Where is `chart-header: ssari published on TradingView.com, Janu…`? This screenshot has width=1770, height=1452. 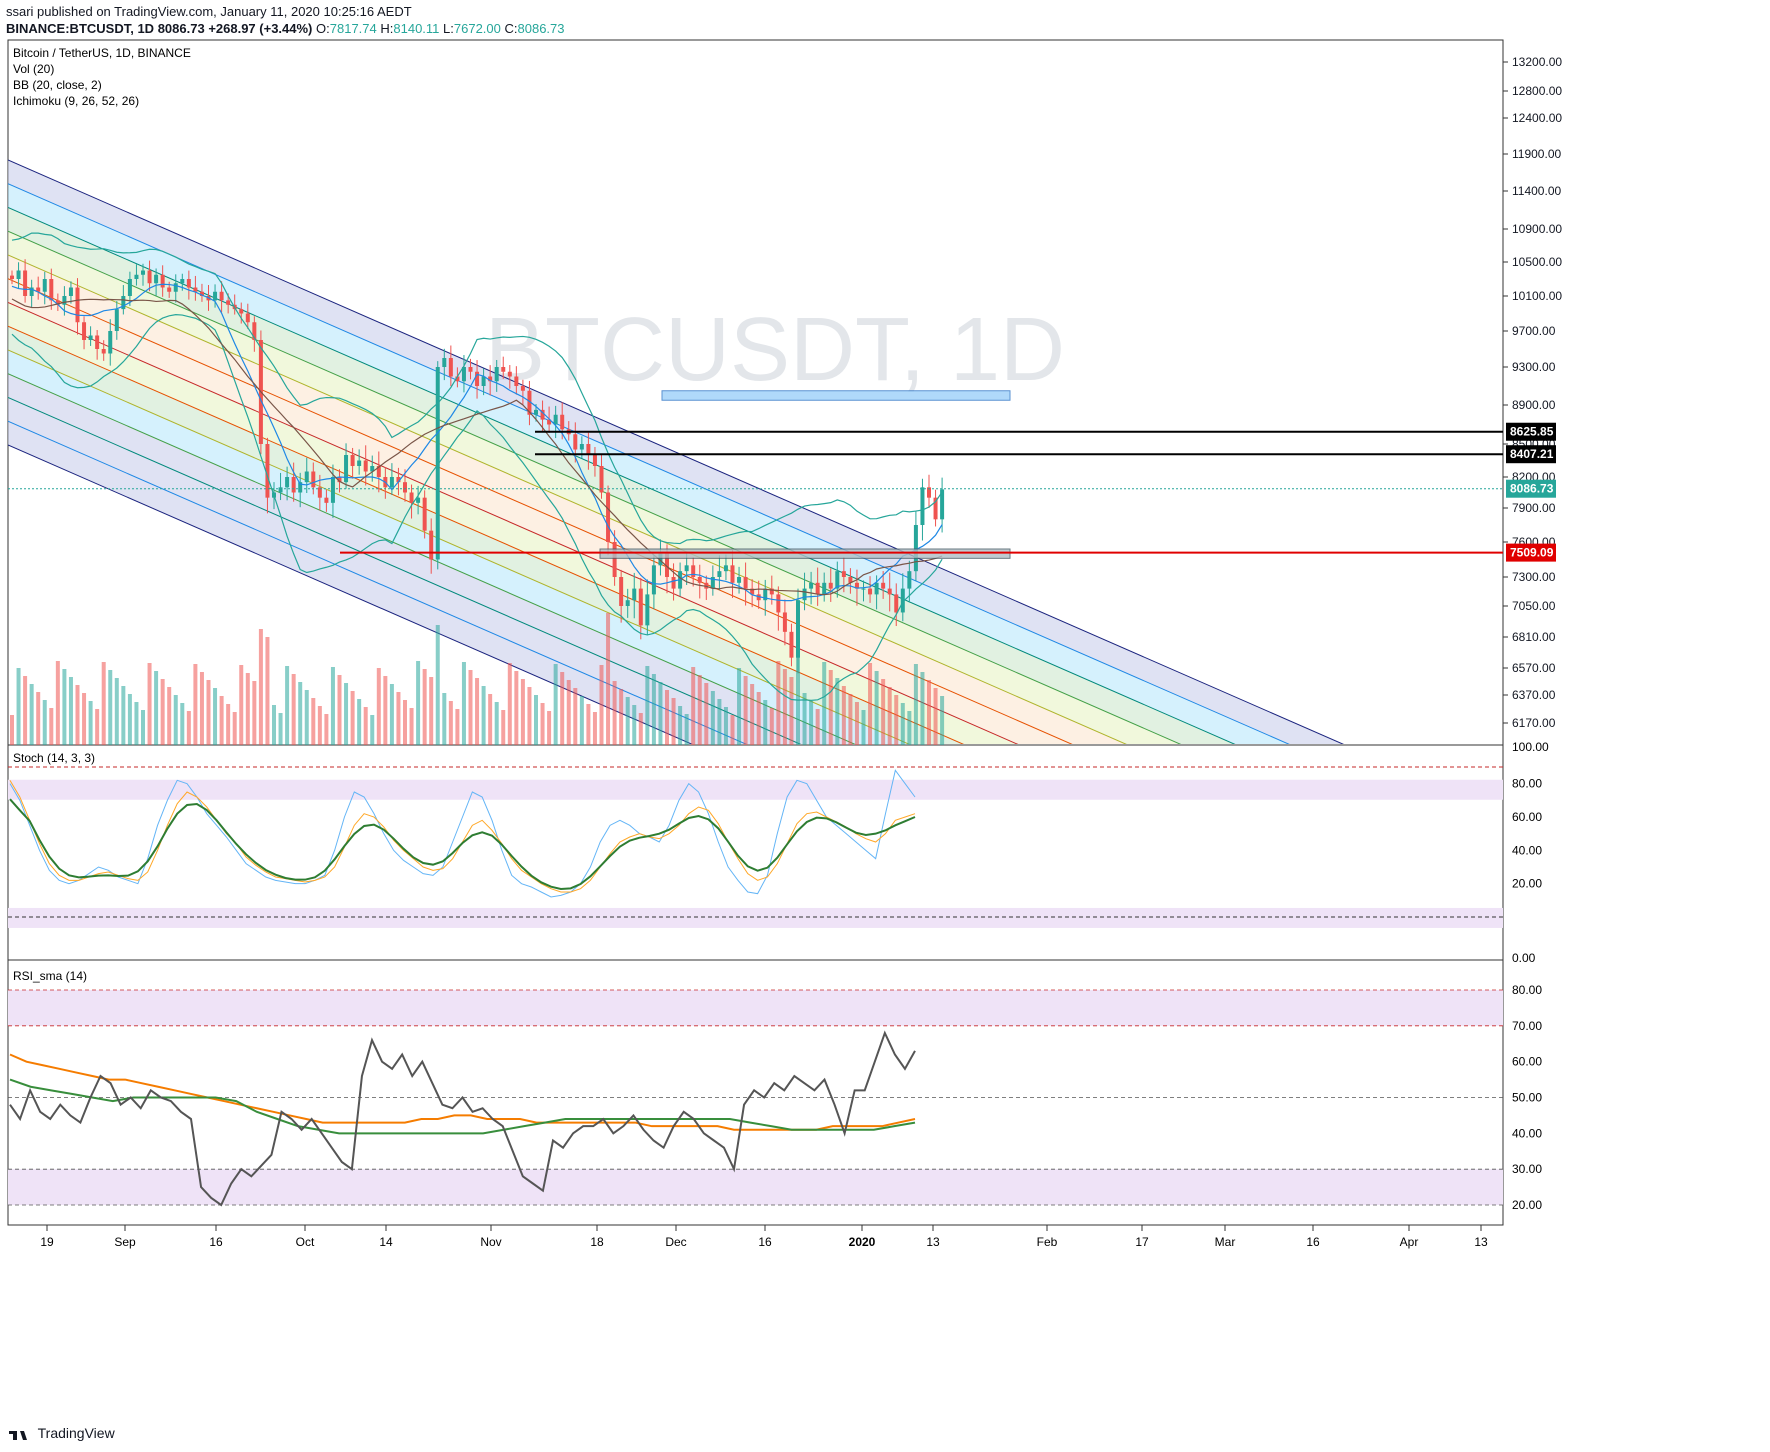
chart-header: ssari published on TradingView.com, Janu… is located at coordinates (885, 20).